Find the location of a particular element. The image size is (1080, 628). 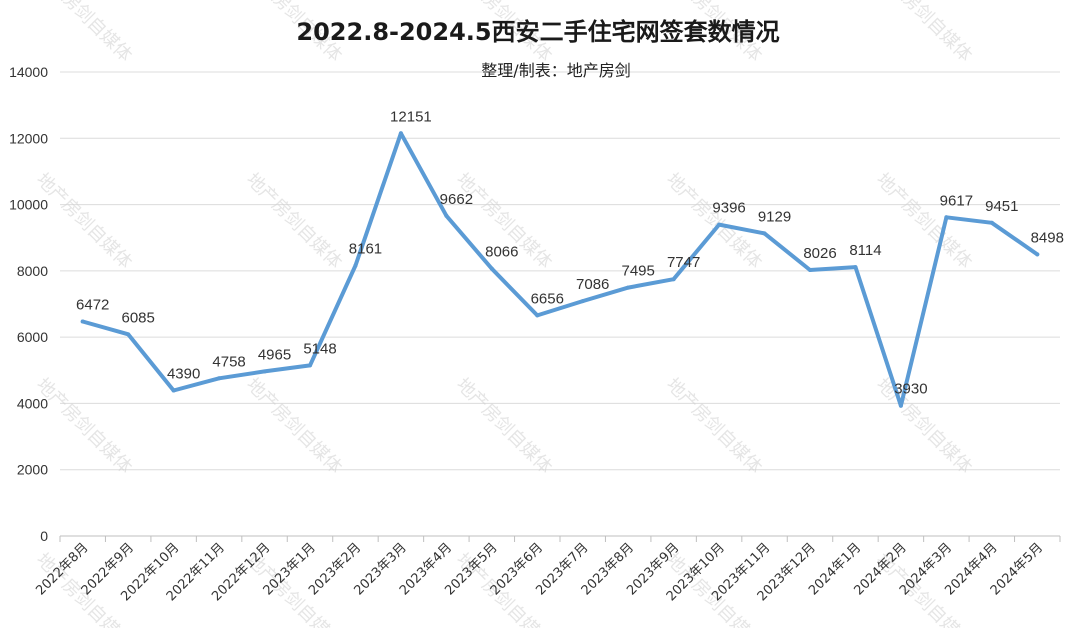

data-label-1: 6085 is located at coordinates (137, 317).